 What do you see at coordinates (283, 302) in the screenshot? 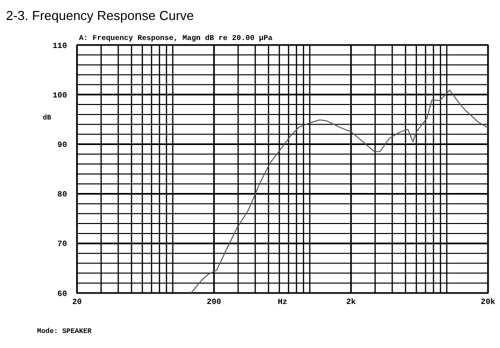
I see `x-axis-title: Hz` at bounding box center [283, 302].